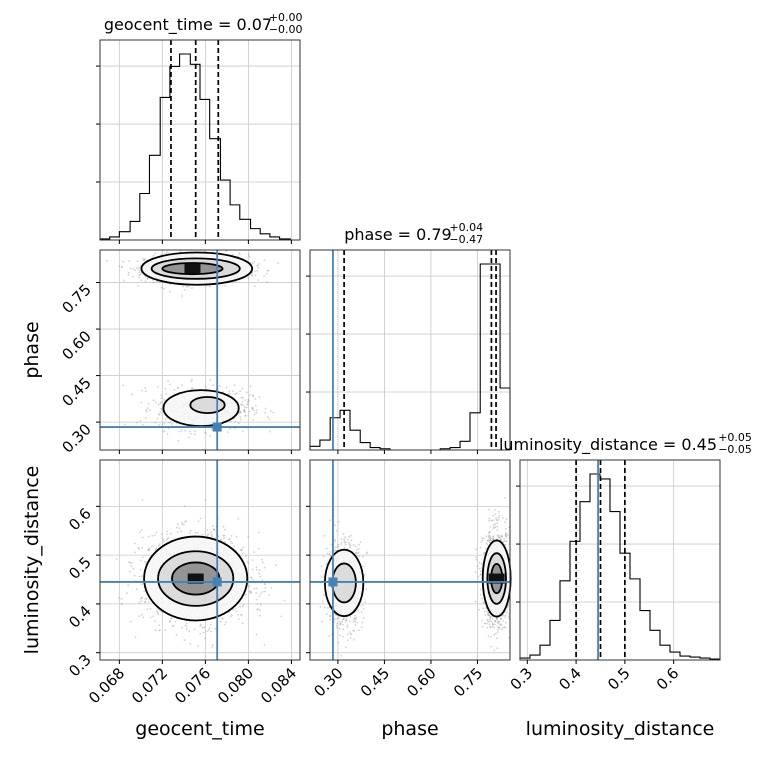  I want to click on x-tick-label-phase: 0.75, so click(468, 682).